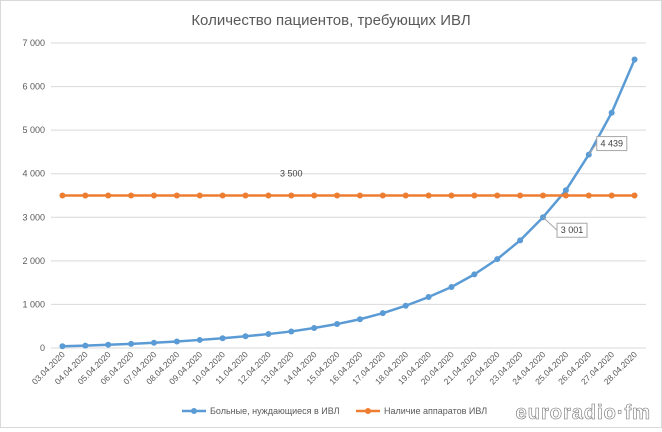 This screenshot has width=662, height=432. What do you see at coordinates (275, 411) in the screenshot?
I see `legend-label-patients: Больные, нуждающиеся в ИВЛ` at bounding box center [275, 411].